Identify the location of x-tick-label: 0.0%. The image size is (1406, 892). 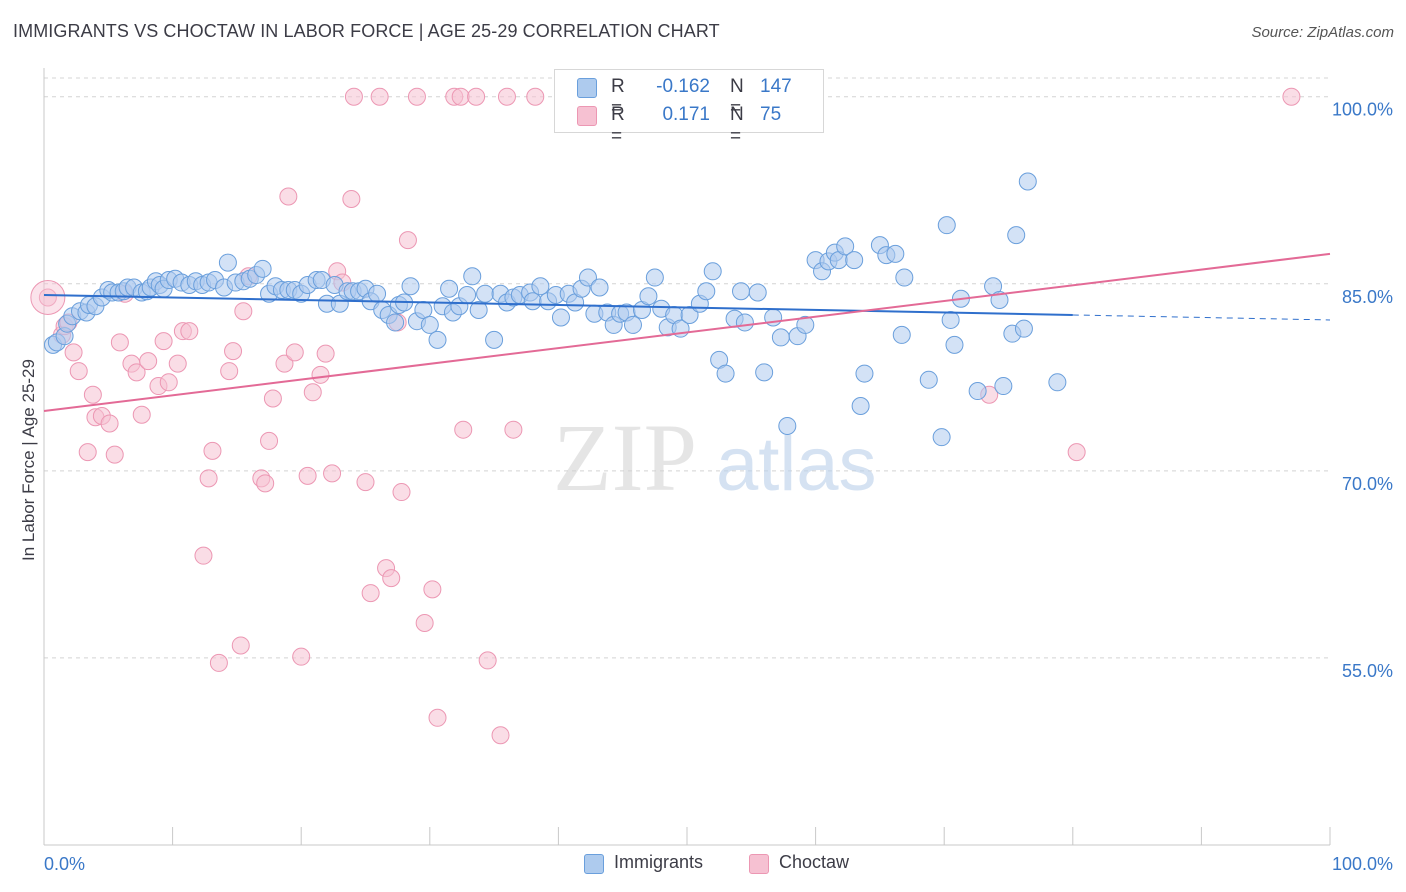
(64, 864).